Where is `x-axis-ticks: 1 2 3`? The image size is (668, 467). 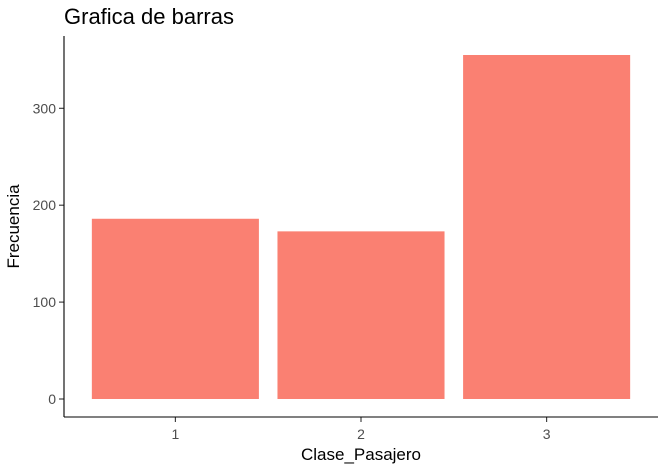
x-axis-ticks: 1 2 3 is located at coordinates (361, 429).